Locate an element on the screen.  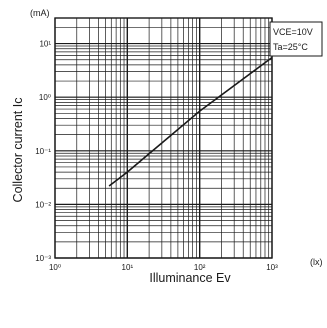
y-tick-label: 10⁻³ is located at coordinates (43, 258).